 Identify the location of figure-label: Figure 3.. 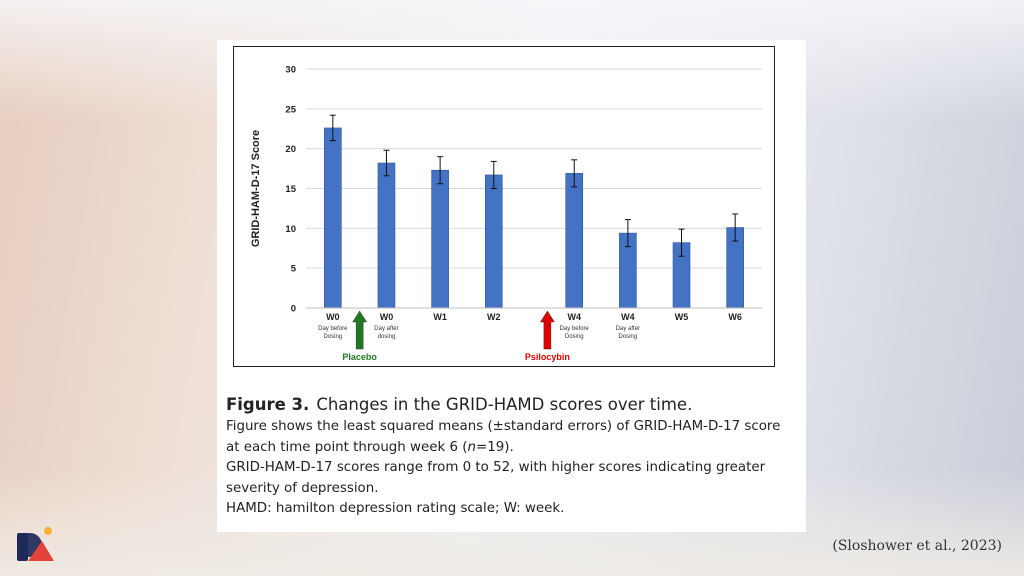
(268, 404).